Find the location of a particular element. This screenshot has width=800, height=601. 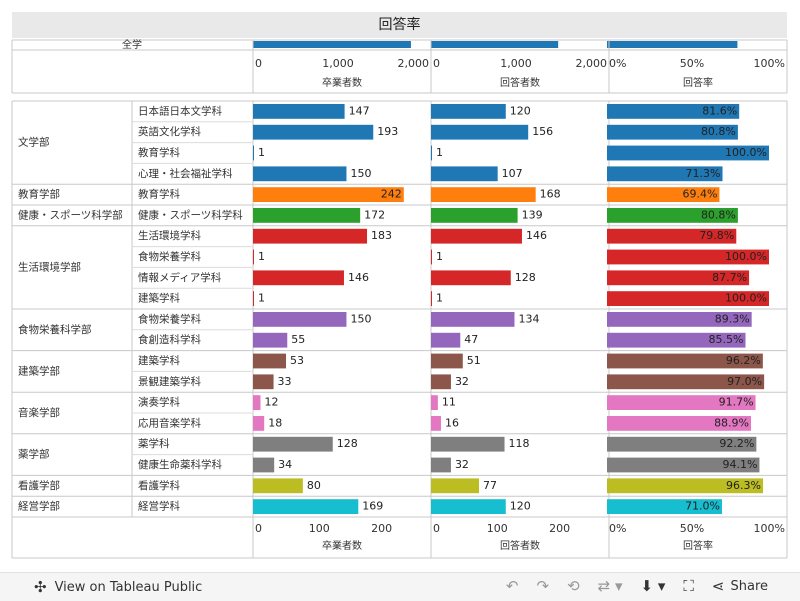

view-on-tableau-link: ✣ View on Tableau Public is located at coordinates (118, 587).